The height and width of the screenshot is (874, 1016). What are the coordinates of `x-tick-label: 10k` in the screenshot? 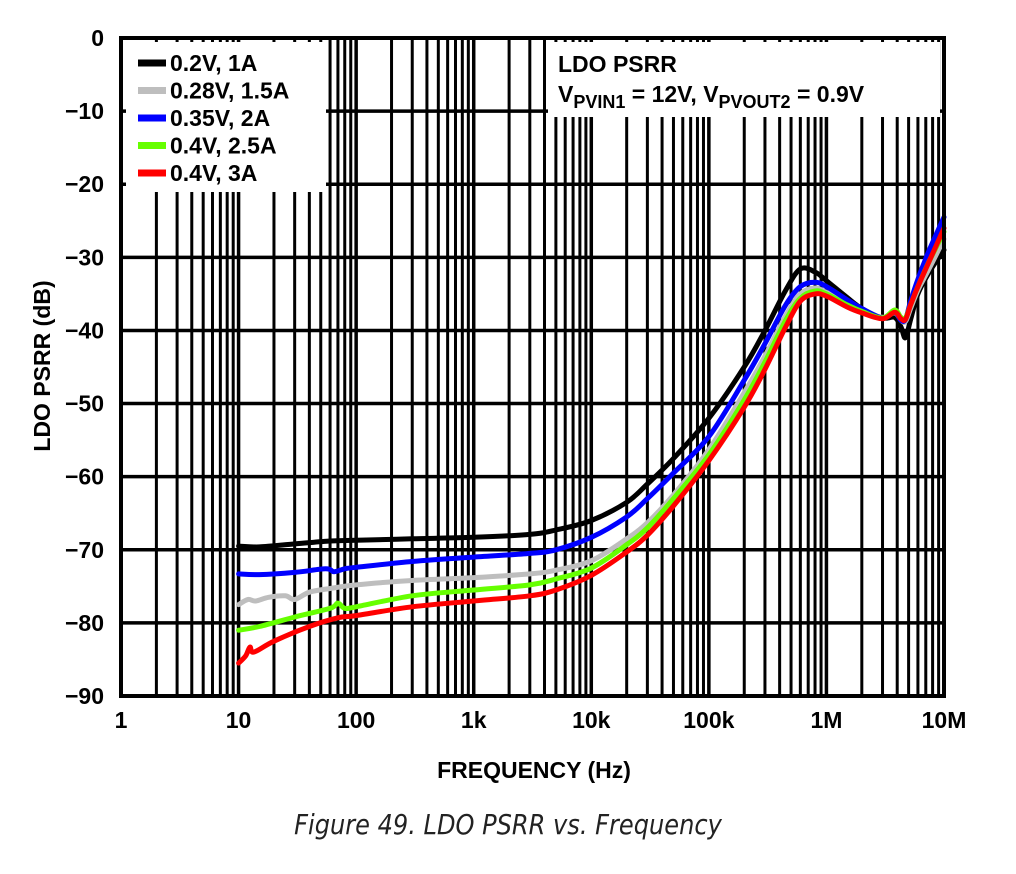 It's located at (591, 720).